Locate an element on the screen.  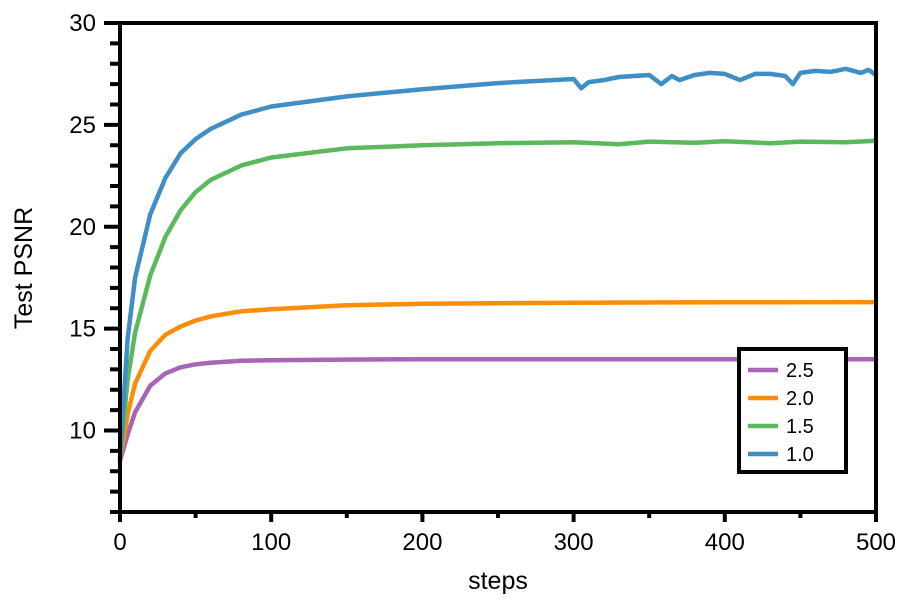
x-tick-label: 200 is located at coordinates (422, 542).